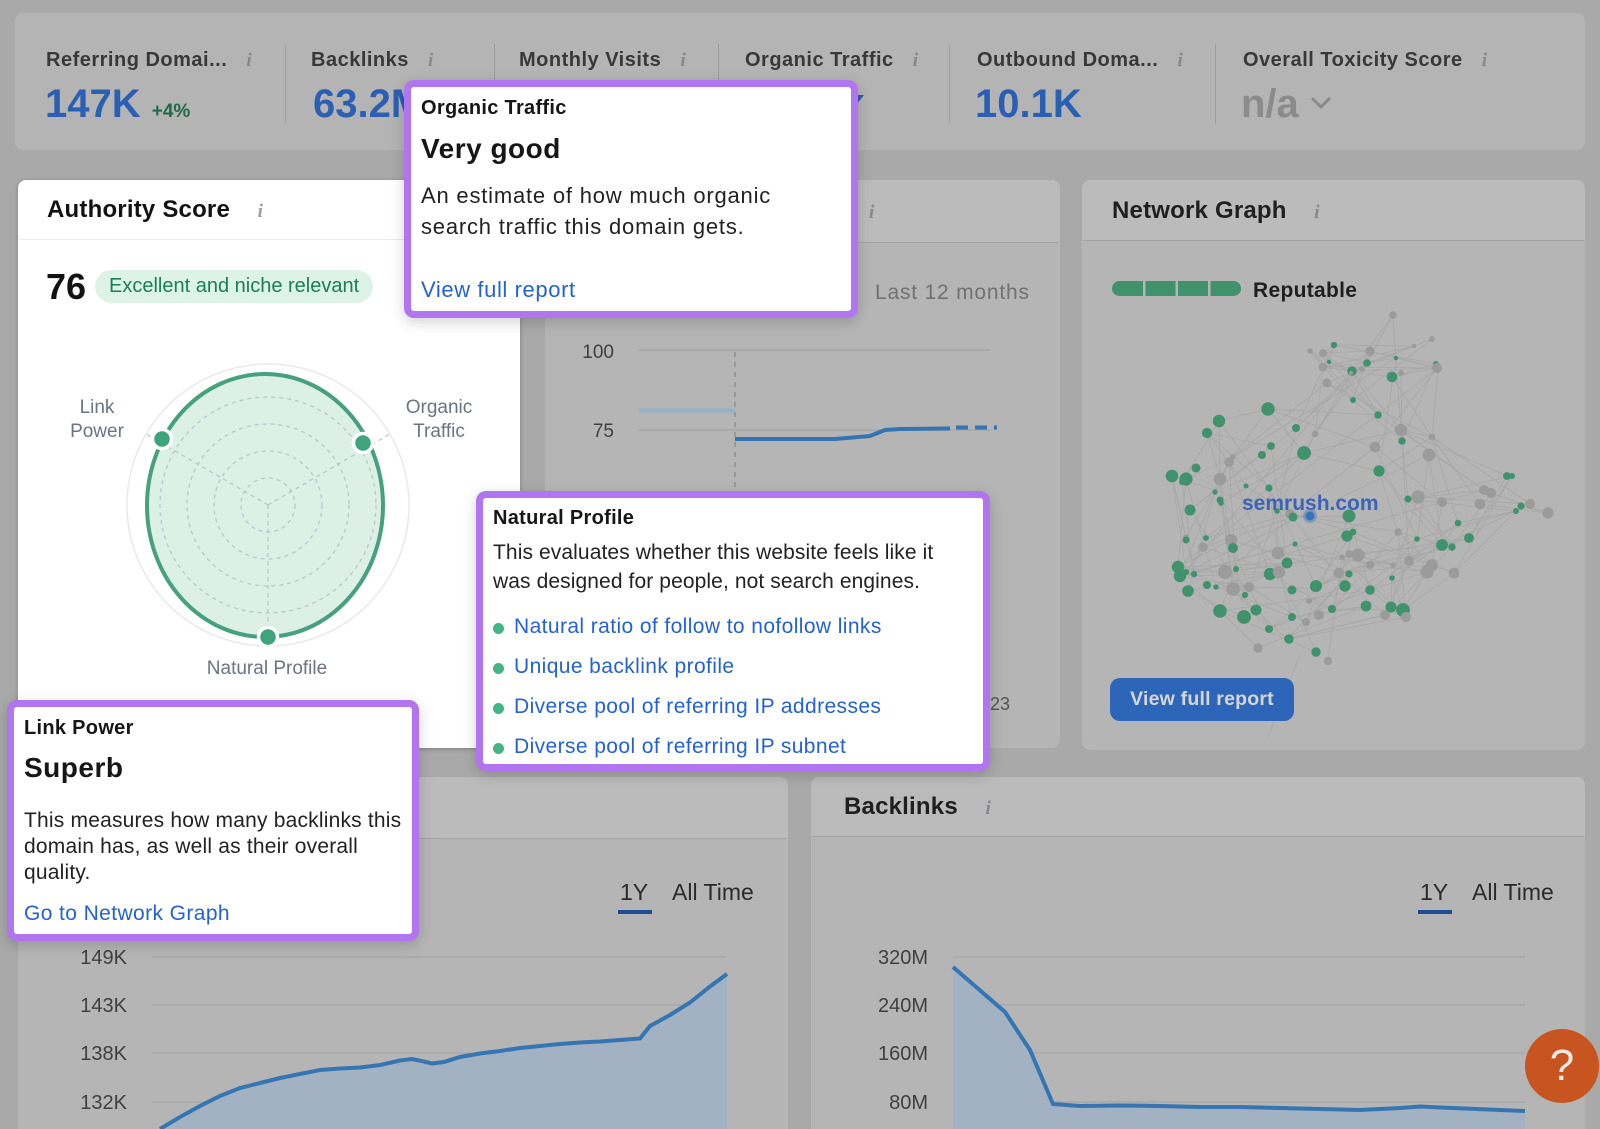 The image size is (1600, 1129). What do you see at coordinates (103, 1103) in the screenshot?
I see `svg-text: 132K` at bounding box center [103, 1103].